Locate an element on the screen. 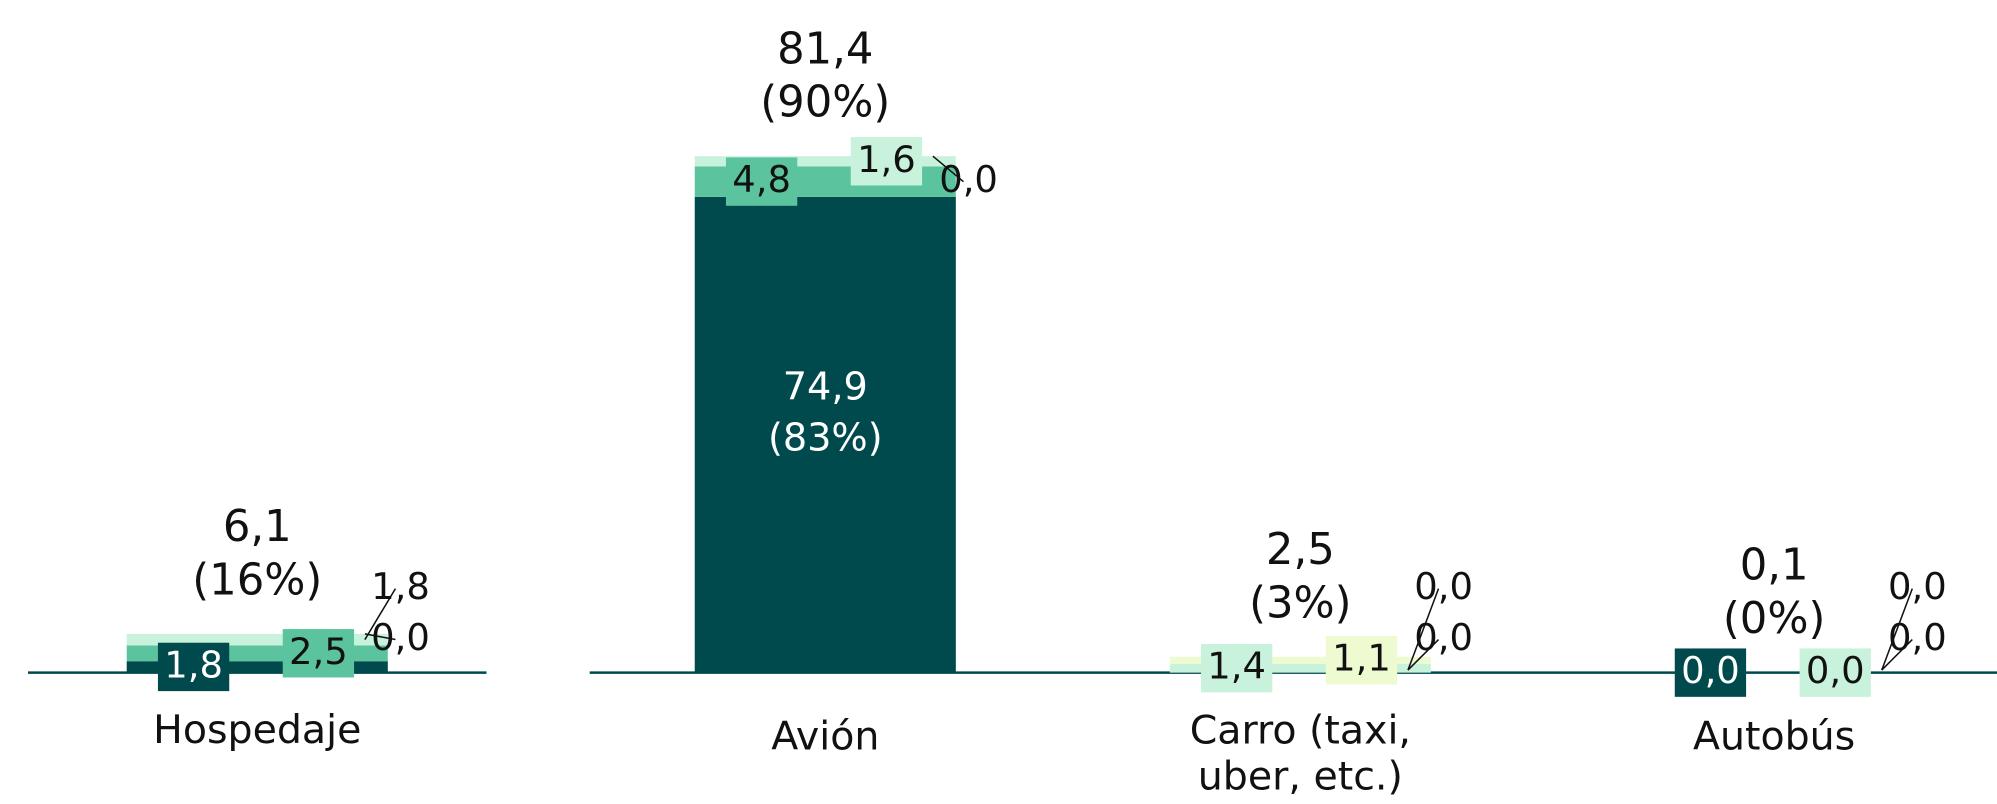  total-label: 6,1 is located at coordinates (257, 527).